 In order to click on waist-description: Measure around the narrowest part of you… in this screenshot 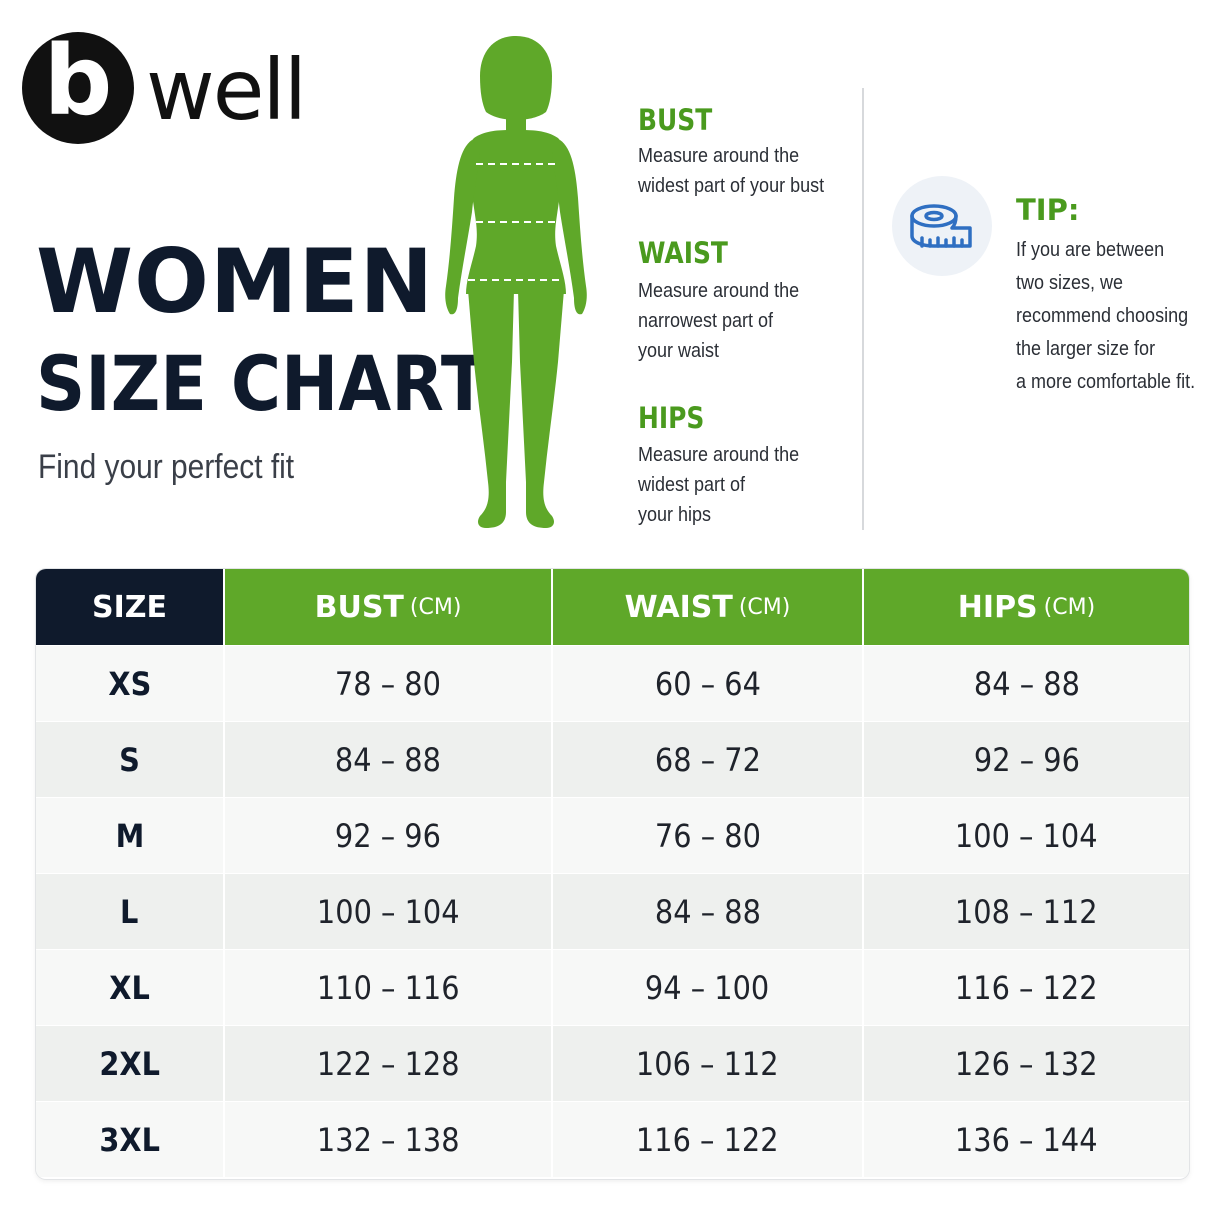, I will do `click(719, 321)`.